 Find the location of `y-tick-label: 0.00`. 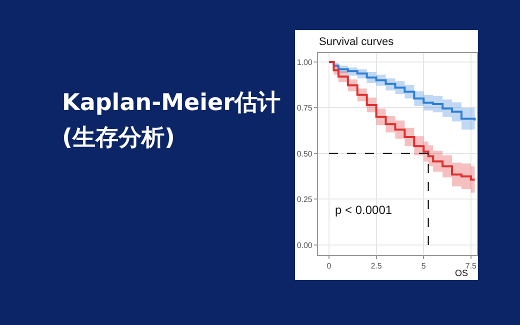

y-tick-label: 0.00 is located at coordinates (304, 245).